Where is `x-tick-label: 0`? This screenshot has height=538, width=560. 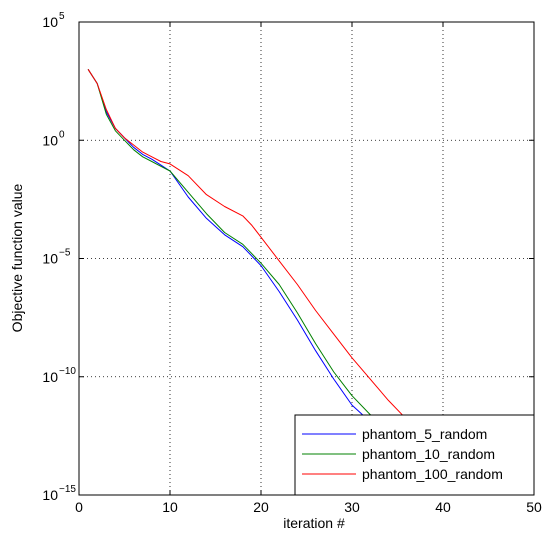
x-tick-label: 0 is located at coordinates (79, 507).